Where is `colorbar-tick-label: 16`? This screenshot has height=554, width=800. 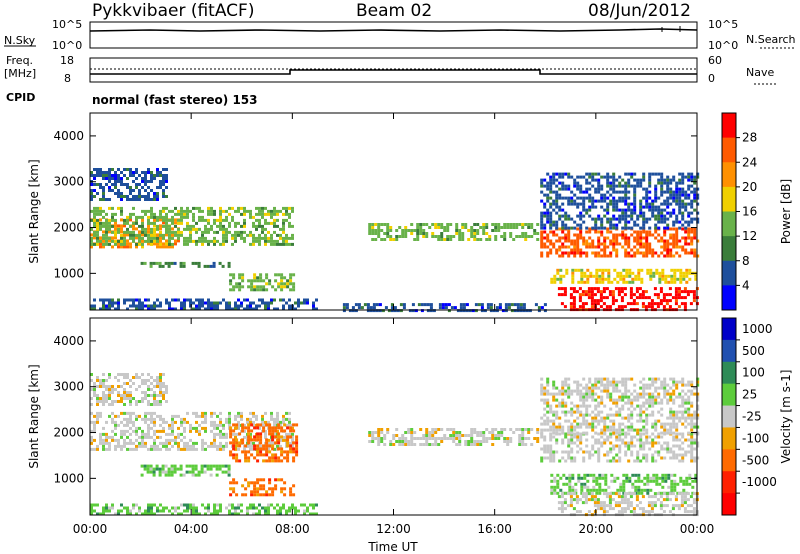
colorbar-tick-label: 16 is located at coordinates (749, 212).